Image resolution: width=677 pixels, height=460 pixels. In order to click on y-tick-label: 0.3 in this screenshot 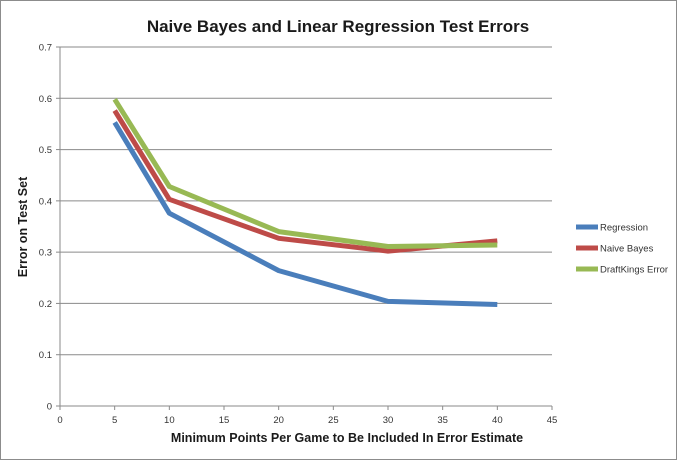, I will do `click(45, 253)`.